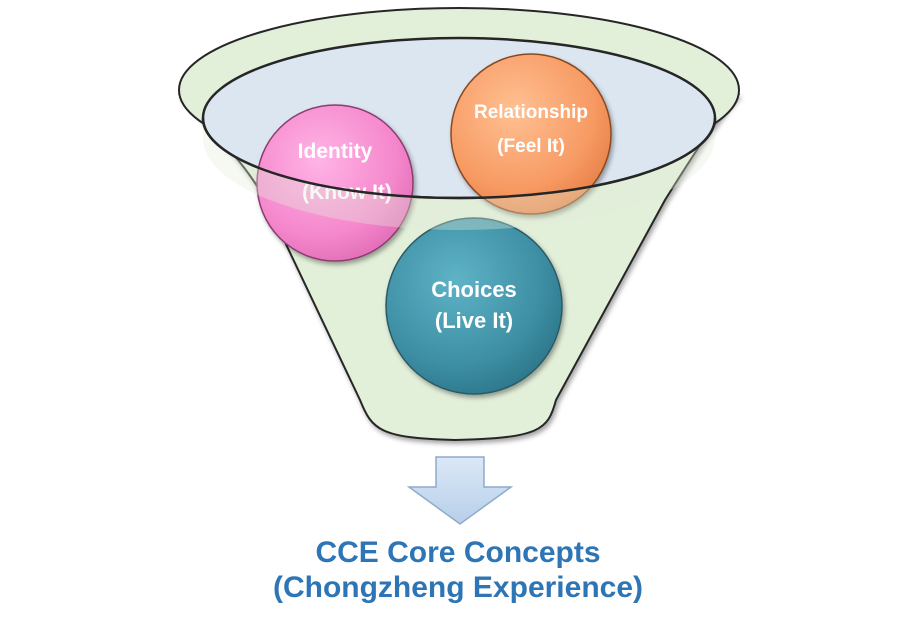  What do you see at coordinates (457, 552) in the screenshot?
I see `caption-title: CCE Core Concepts` at bounding box center [457, 552].